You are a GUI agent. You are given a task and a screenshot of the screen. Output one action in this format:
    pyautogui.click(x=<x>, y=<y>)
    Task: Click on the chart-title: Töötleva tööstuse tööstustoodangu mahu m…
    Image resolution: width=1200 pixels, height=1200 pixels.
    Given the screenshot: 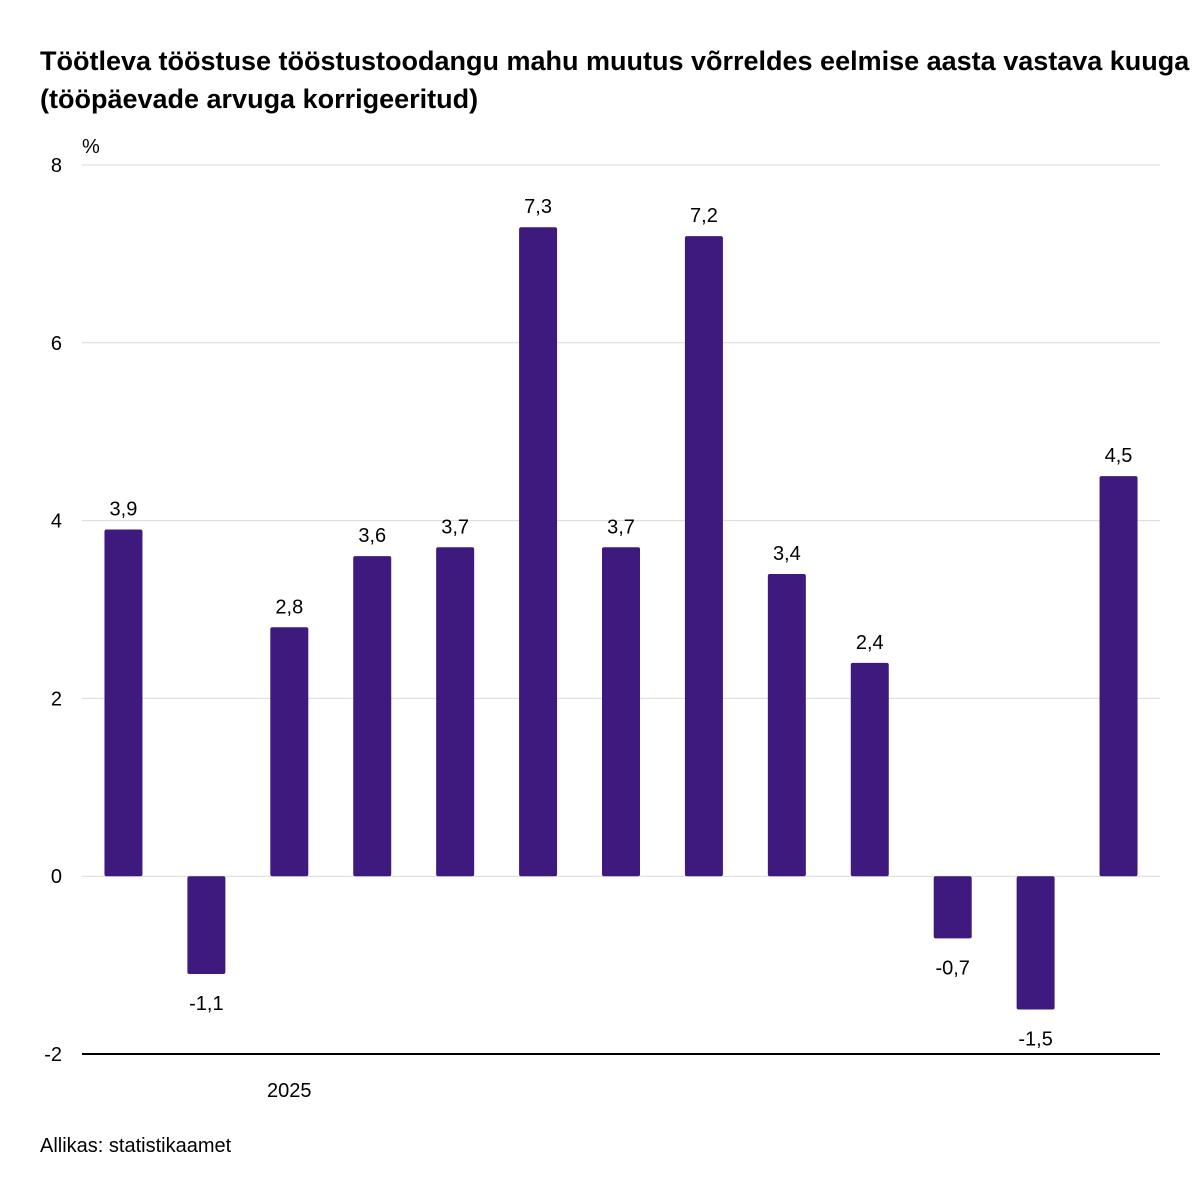 What is the action you would take?
    pyautogui.click(x=615, y=80)
    